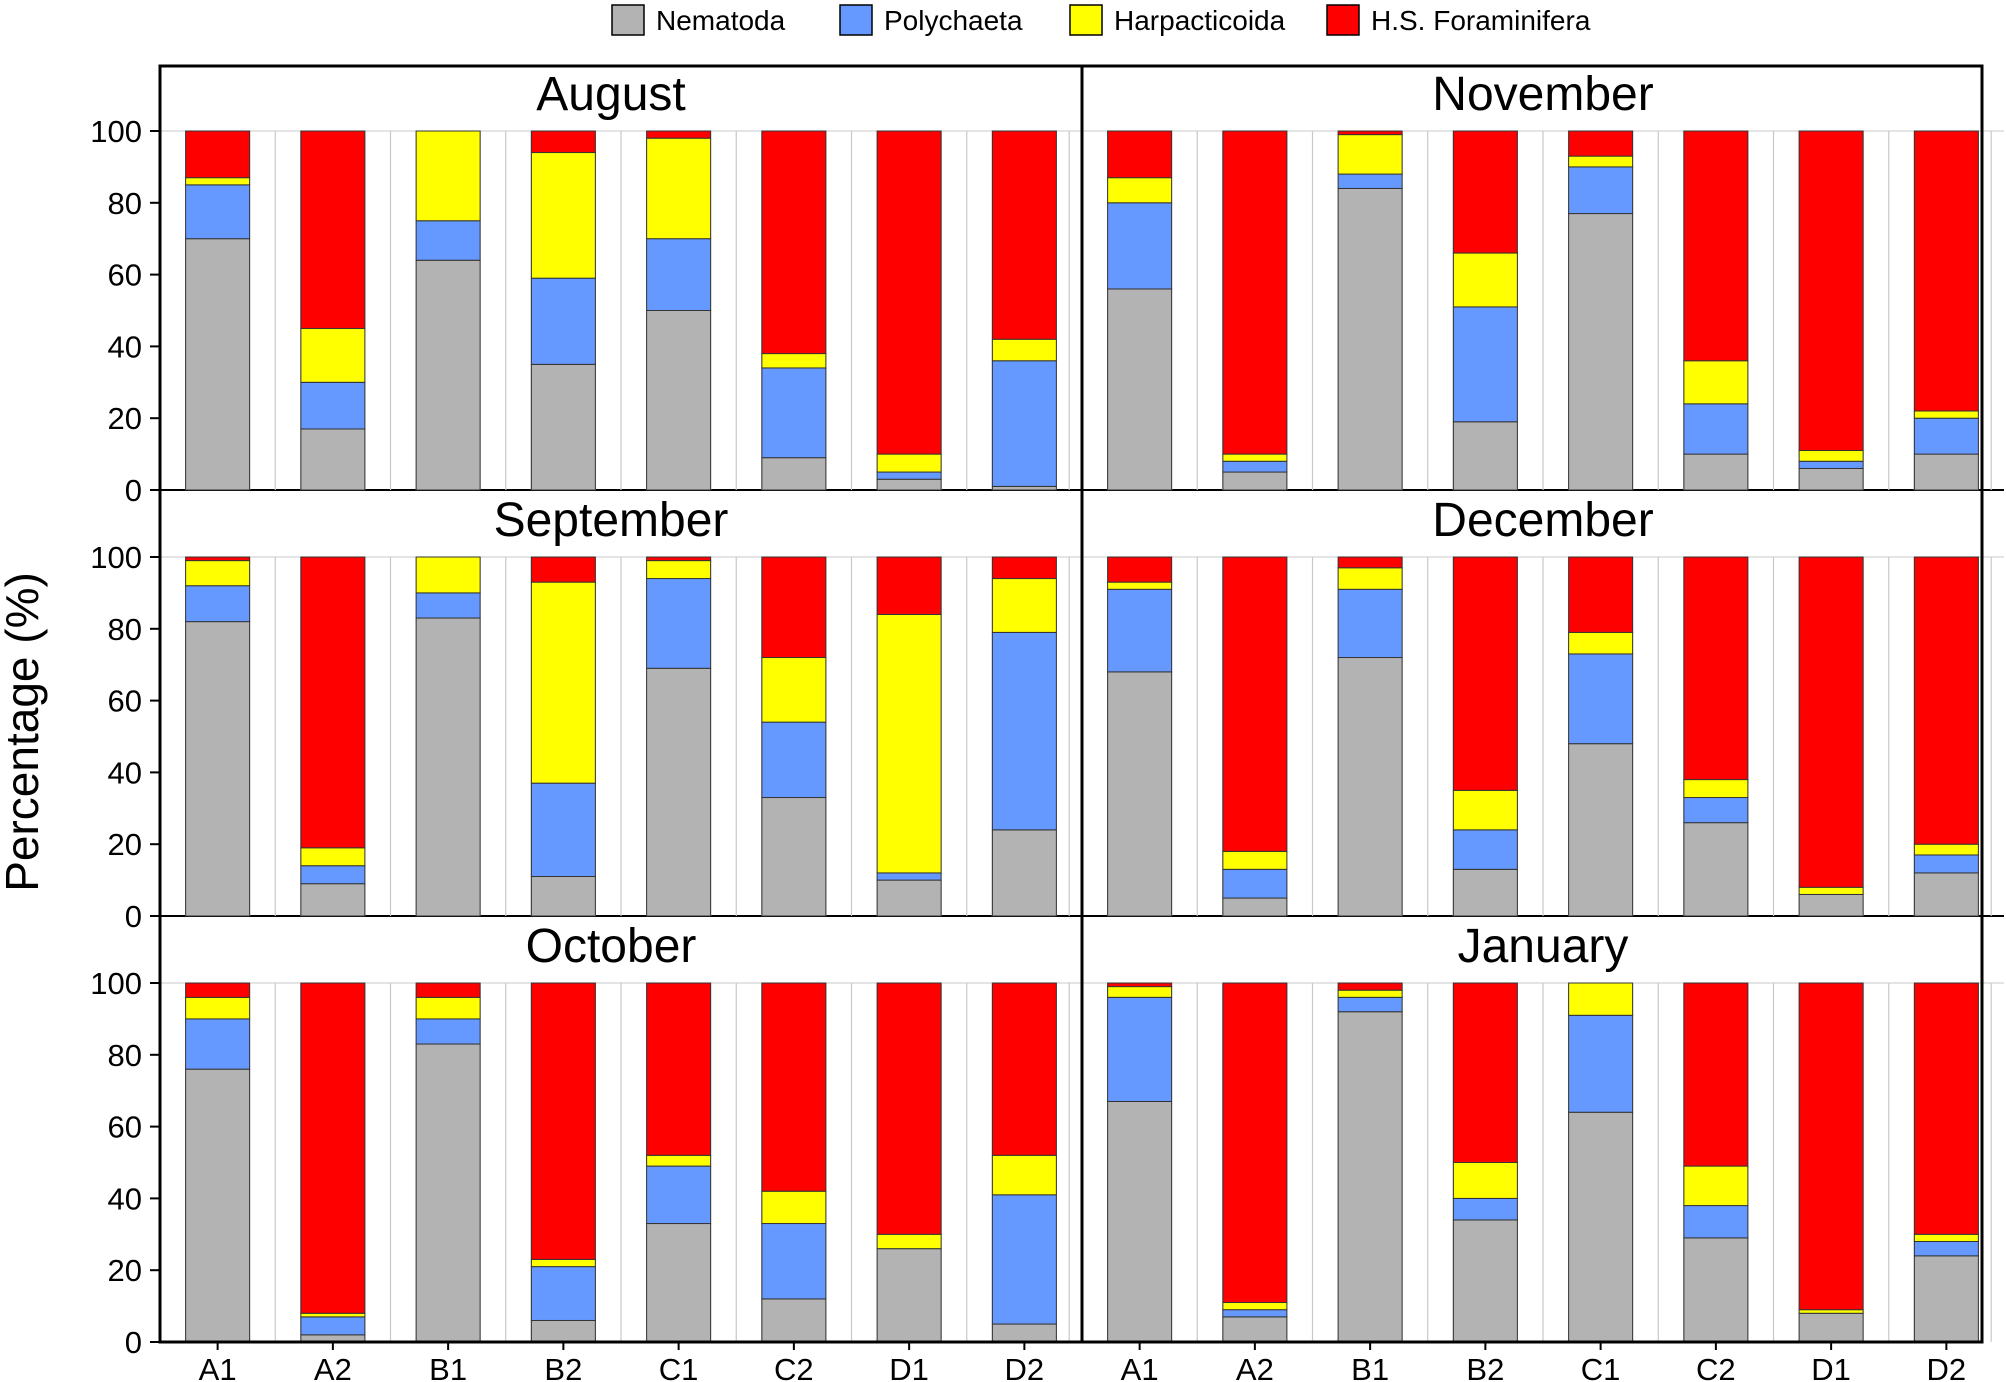 This screenshot has width=2006, height=1382. What do you see at coordinates (1831, 1367) in the screenshot?
I see `x-tick-label: D1` at bounding box center [1831, 1367].